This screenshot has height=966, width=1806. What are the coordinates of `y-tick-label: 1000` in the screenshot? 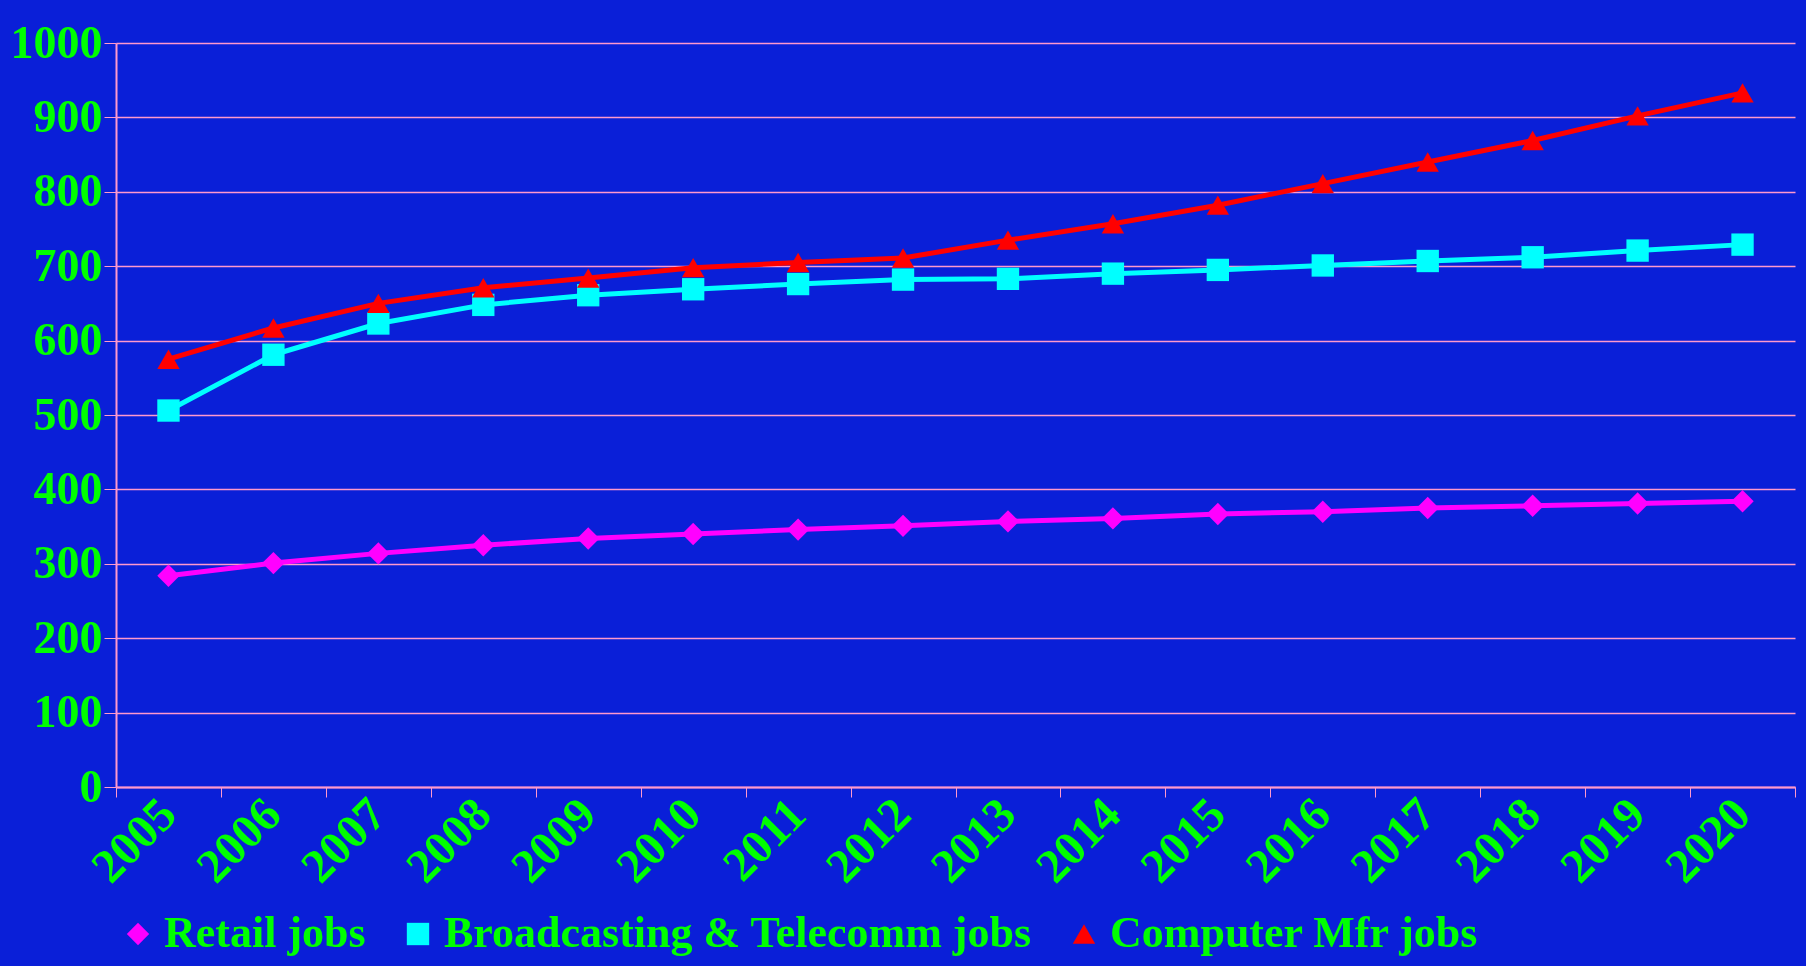 It's located at (56, 42).